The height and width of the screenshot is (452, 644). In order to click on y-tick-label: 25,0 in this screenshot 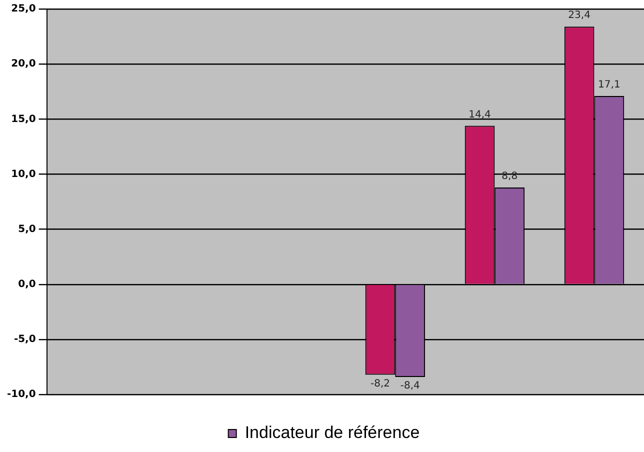, I will do `click(23, 9)`.